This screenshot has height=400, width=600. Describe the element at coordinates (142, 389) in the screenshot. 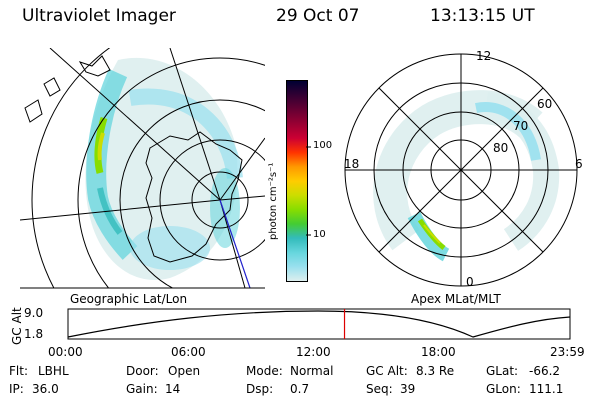

I see `status-key-gain: Gain:` at that location.